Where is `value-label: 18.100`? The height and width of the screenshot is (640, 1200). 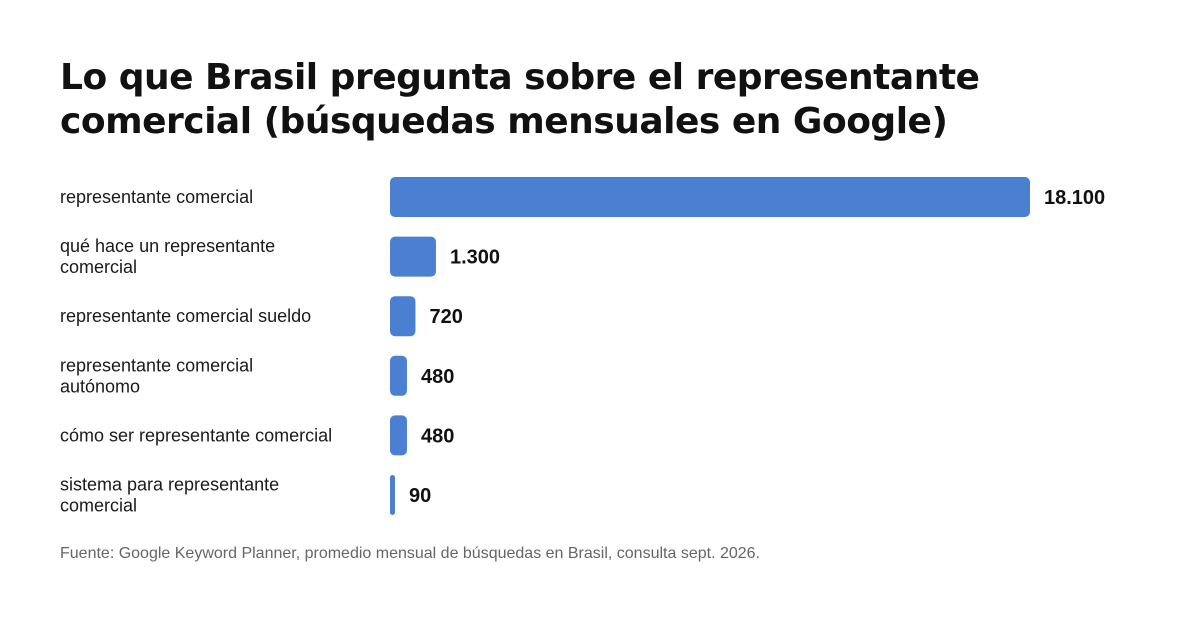 value-label: 18.100 is located at coordinates (1074, 198).